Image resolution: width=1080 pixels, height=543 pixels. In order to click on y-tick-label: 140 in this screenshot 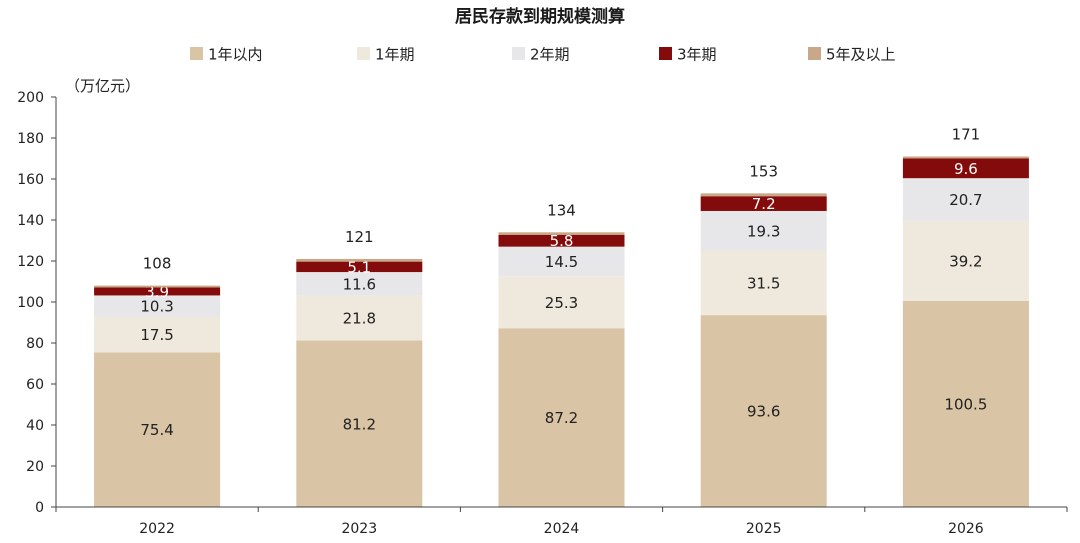, I will do `click(30, 221)`.